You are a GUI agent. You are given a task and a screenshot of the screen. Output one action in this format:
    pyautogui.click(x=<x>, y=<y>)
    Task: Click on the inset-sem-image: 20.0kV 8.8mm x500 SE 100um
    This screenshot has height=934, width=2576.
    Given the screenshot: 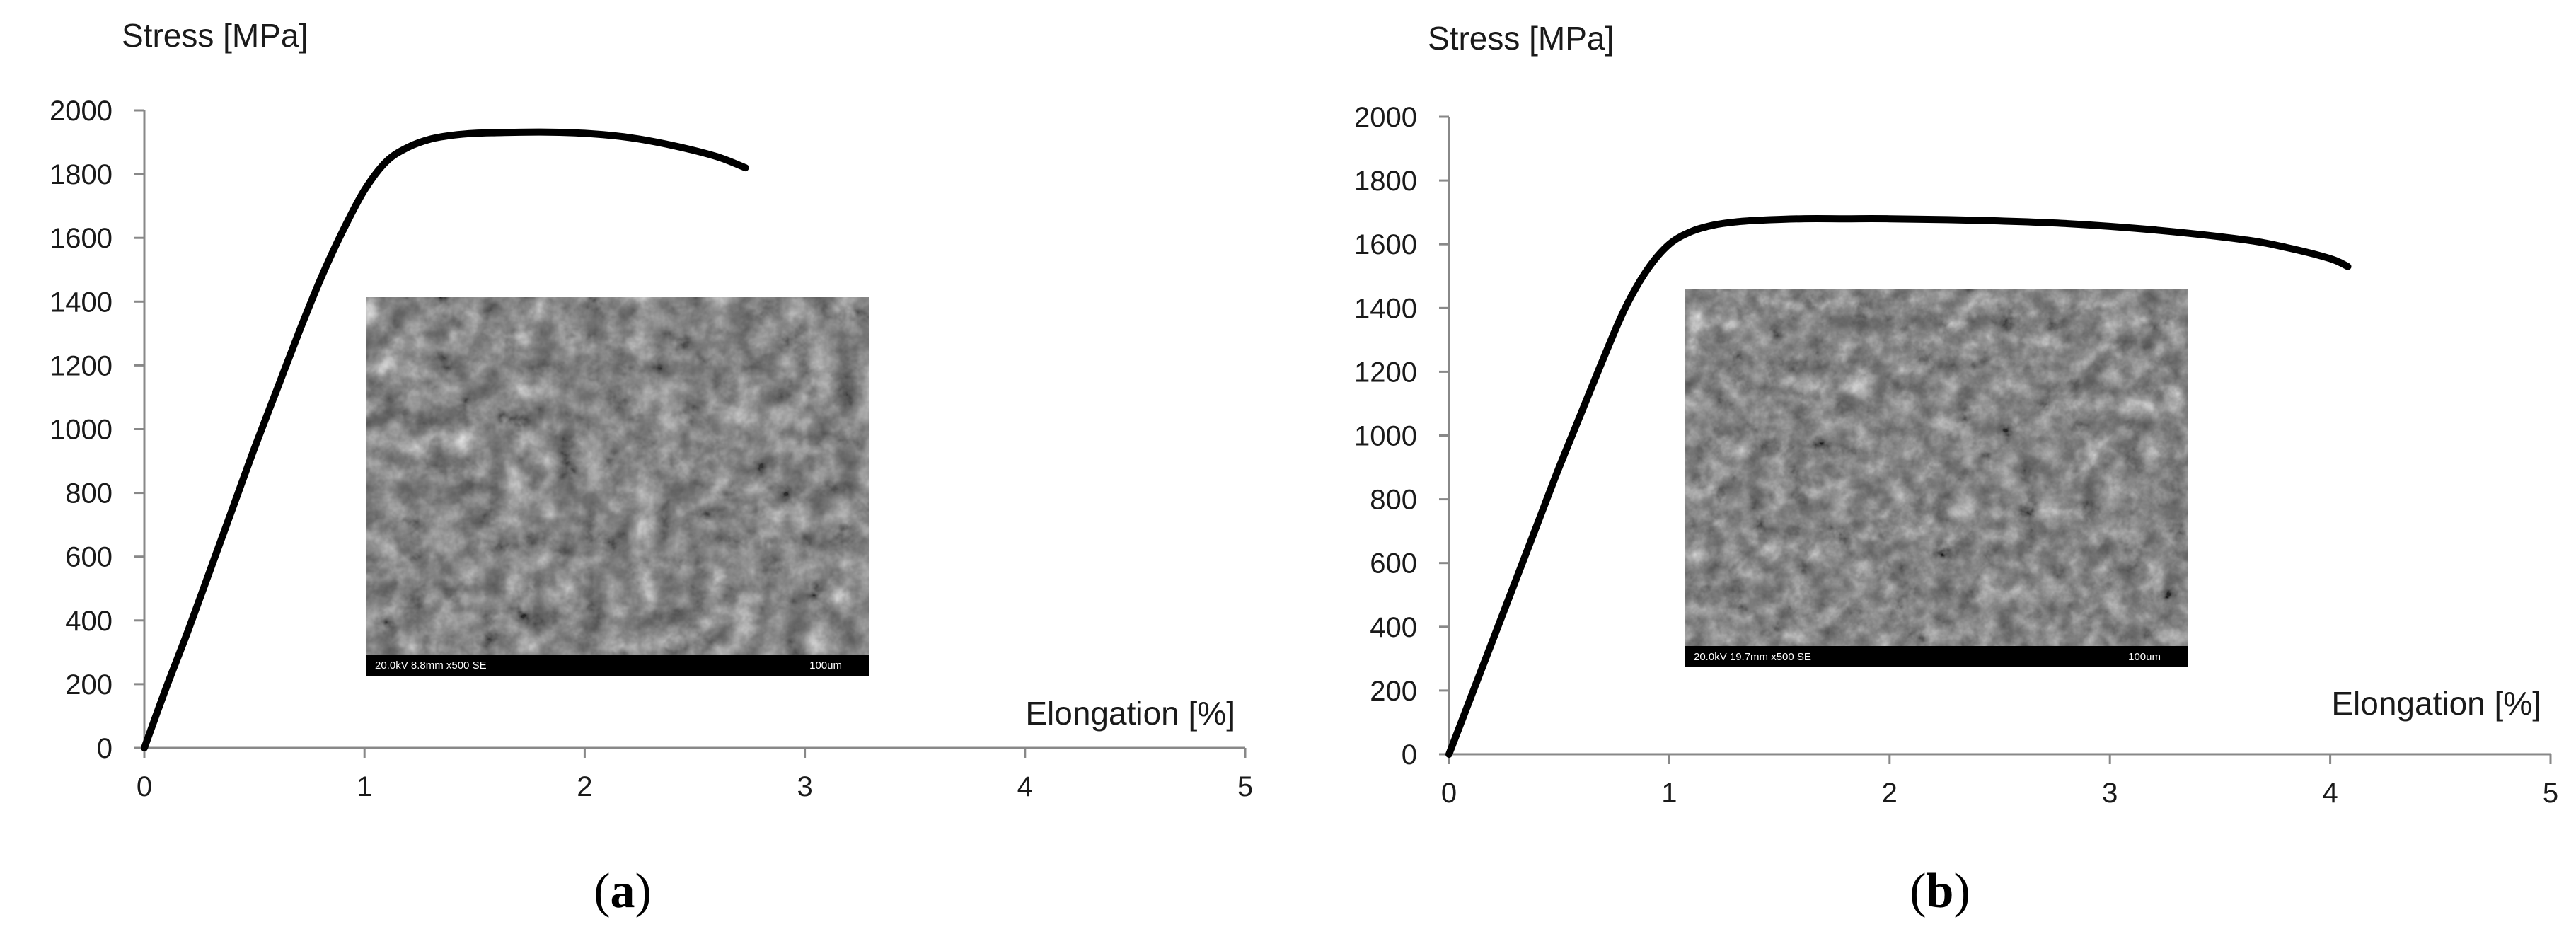 What is the action you would take?
    pyautogui.click(x=617, y=486)
    